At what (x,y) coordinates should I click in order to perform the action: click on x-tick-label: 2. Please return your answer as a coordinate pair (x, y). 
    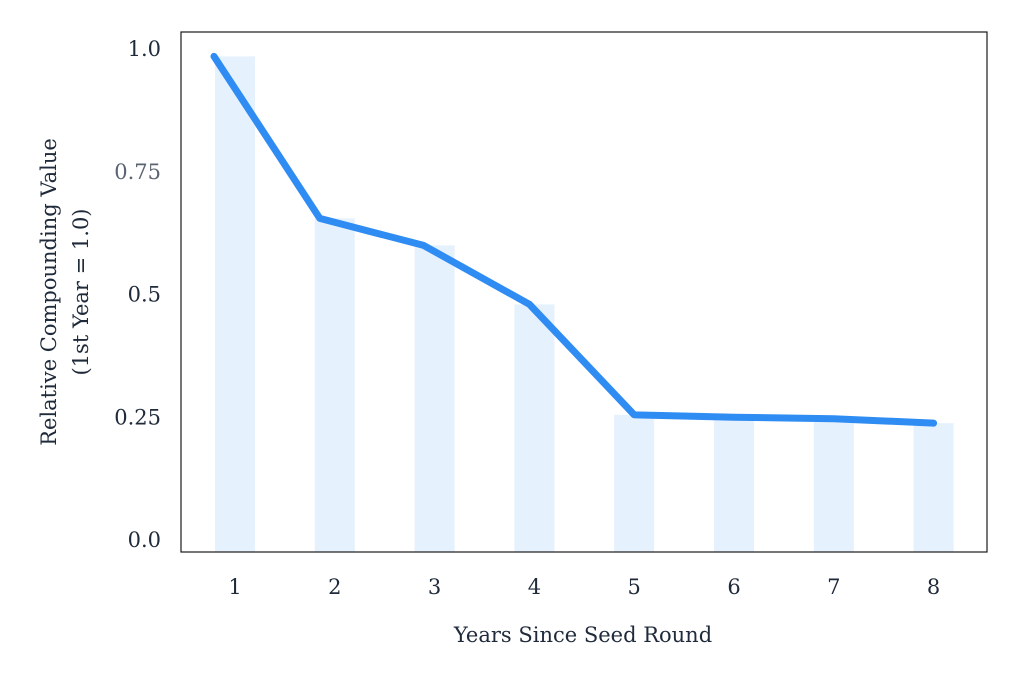
    Looking at the image, I should click on (334, 587).